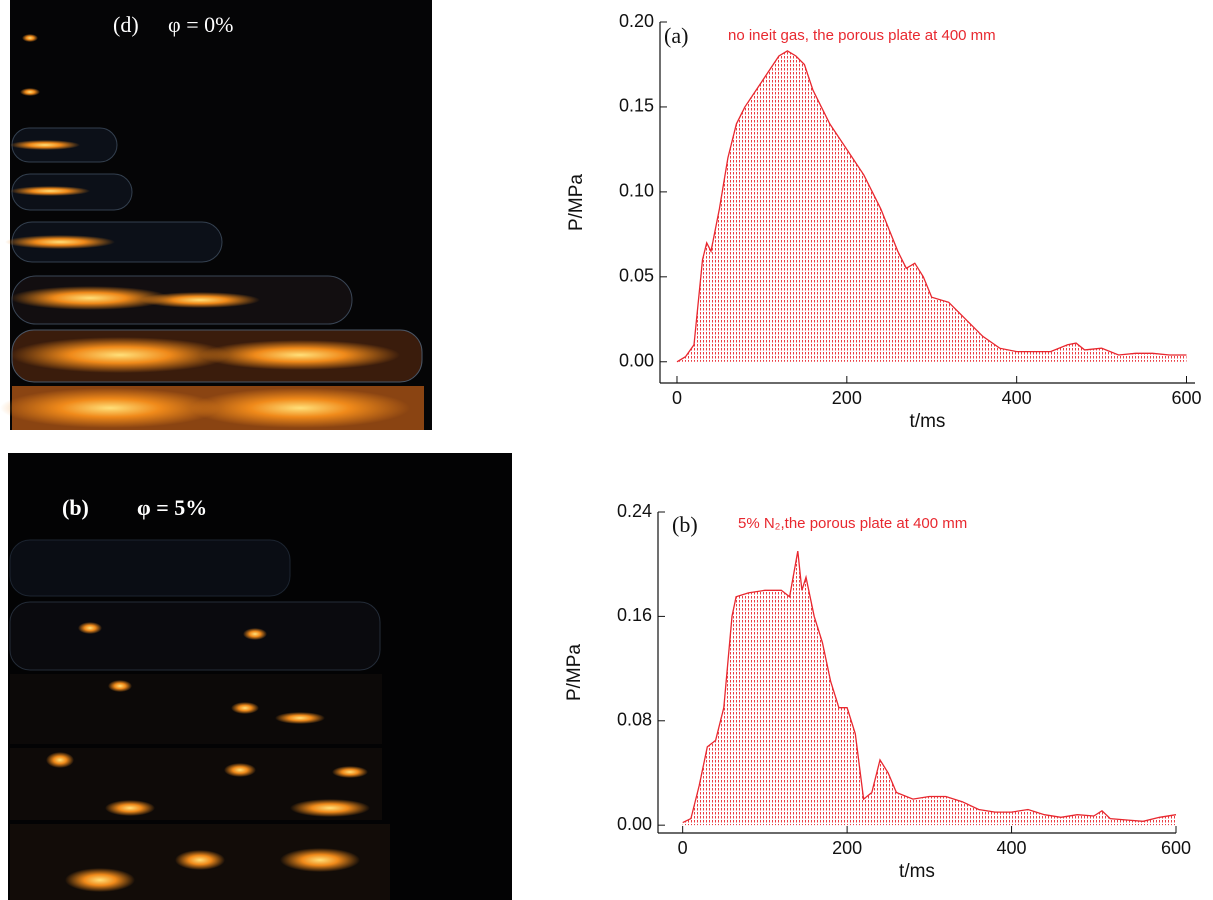 The image size is (1213, 900). Describe the element at coordinates (200, 24) in the screenshot. I see `image-caption: φ = 0%` at that location.